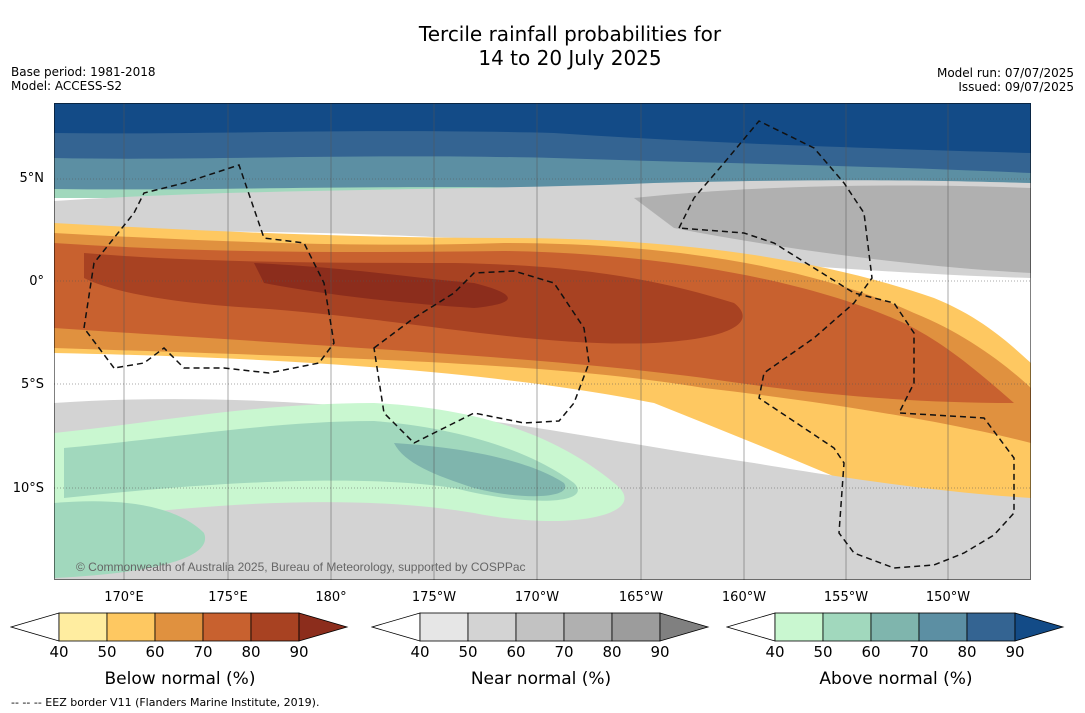  Describe the element at coordinates (871, 652) in the screenshot. I see `cb-above-tick: 60` at that location.